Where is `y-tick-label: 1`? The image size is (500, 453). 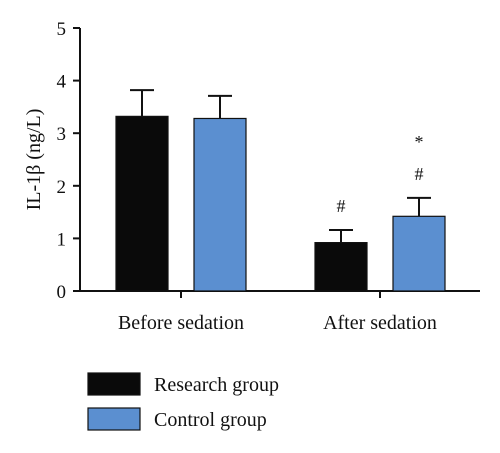 y-tick-label: 1 is located at coordinates (62, 239).